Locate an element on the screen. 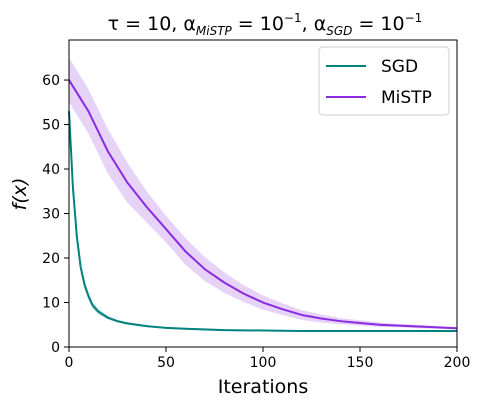  title-part: τ = 10, α is located at coordinates (152, 24).